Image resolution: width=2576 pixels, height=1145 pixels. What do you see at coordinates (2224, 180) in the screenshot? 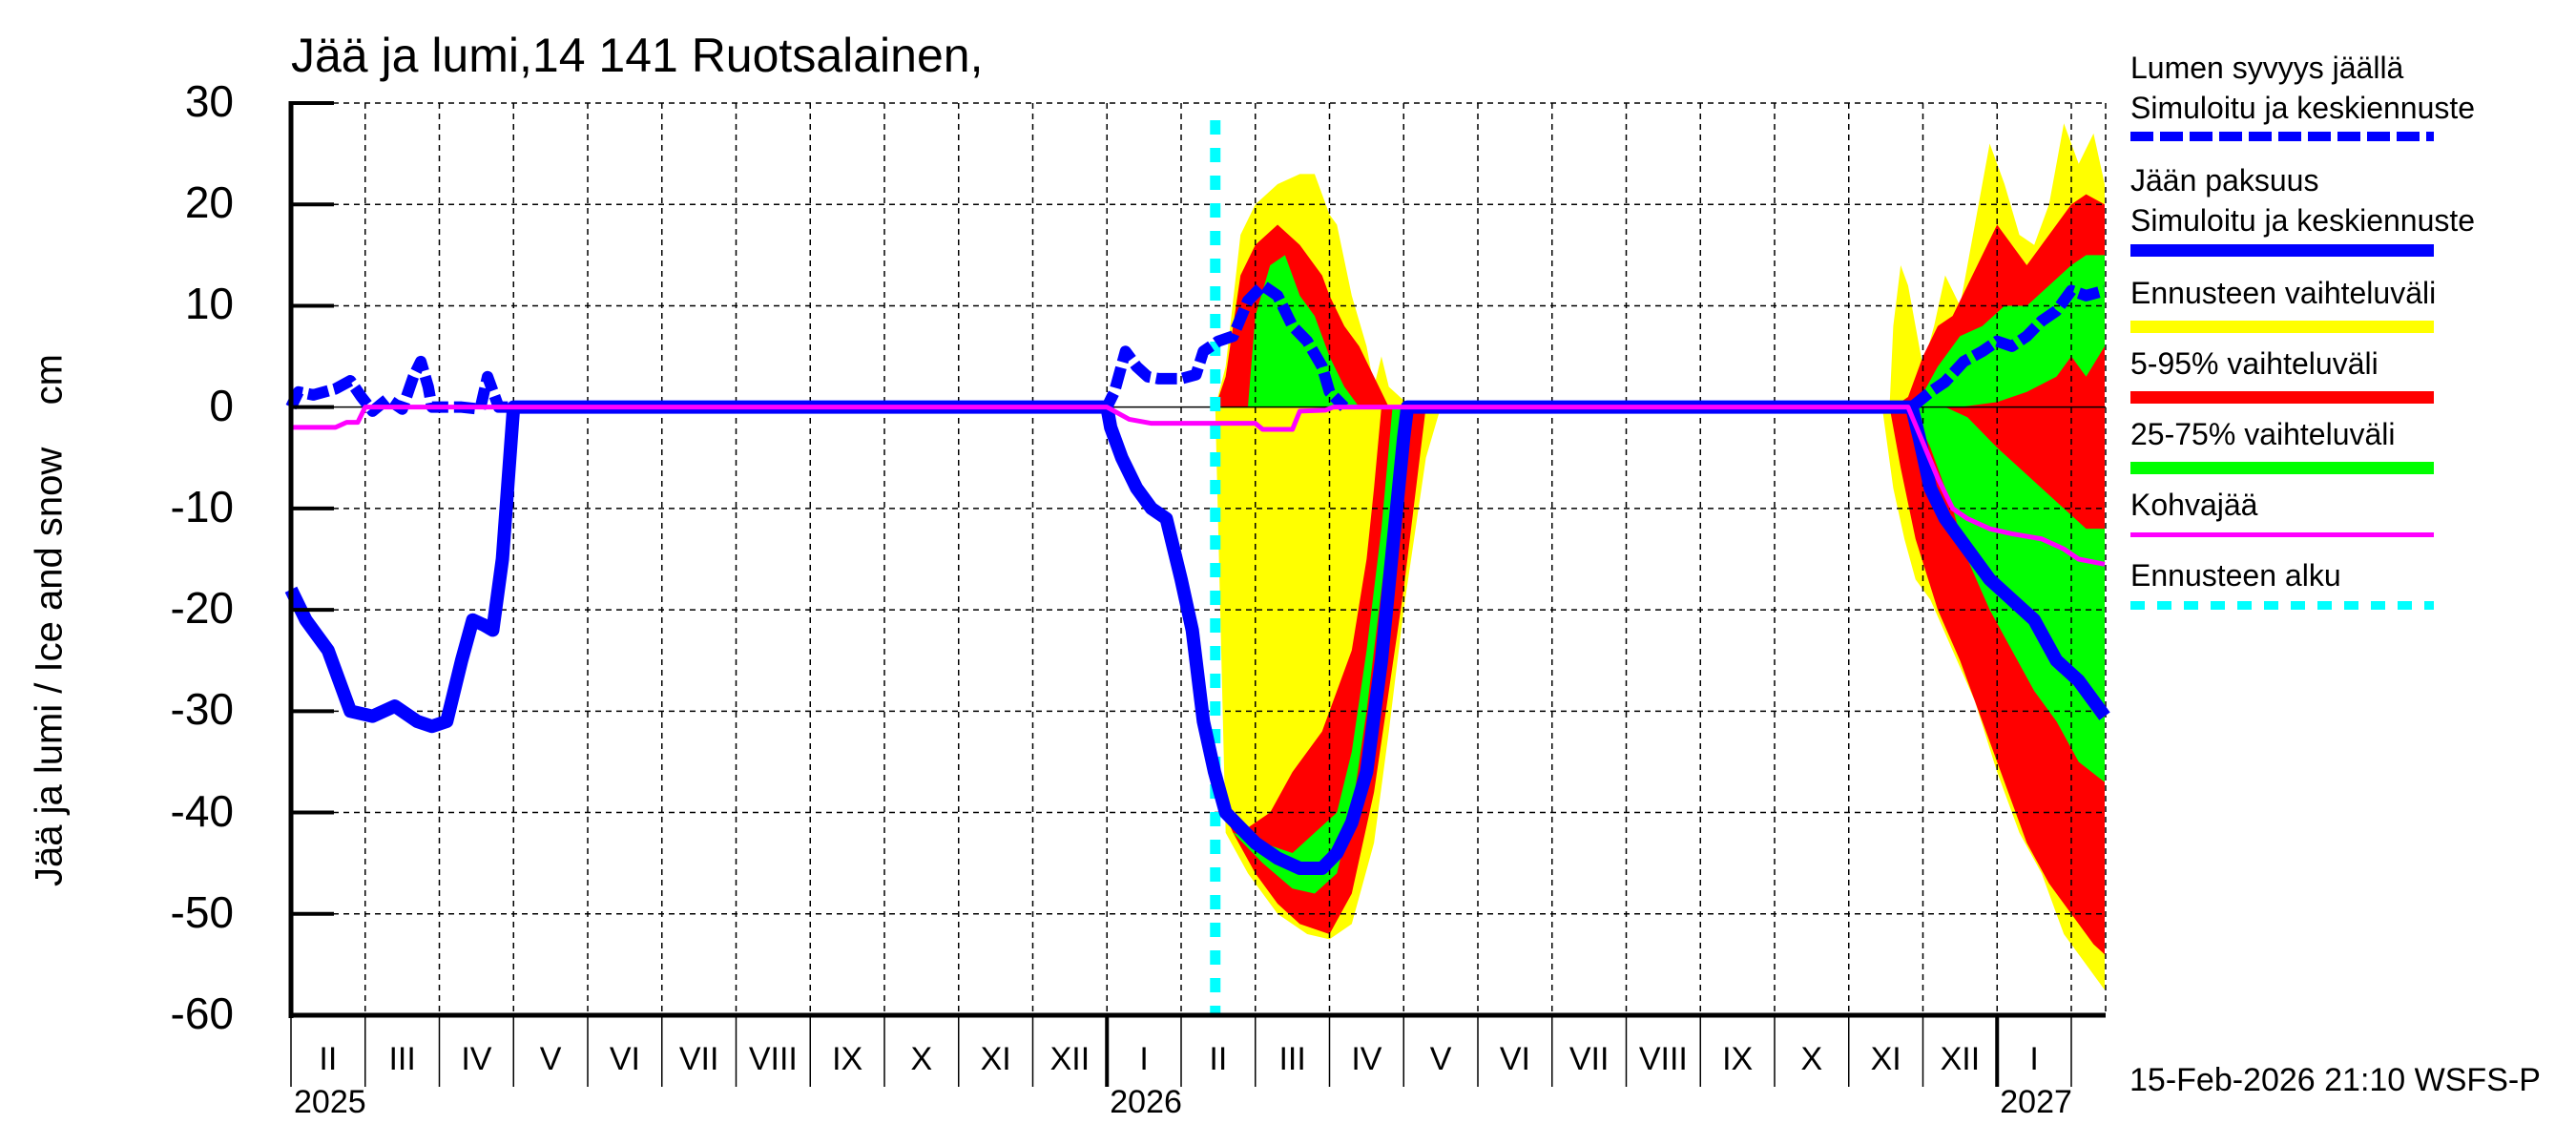
I see `legend-label: Jään paksuus` at bounding box center [2224, 180].